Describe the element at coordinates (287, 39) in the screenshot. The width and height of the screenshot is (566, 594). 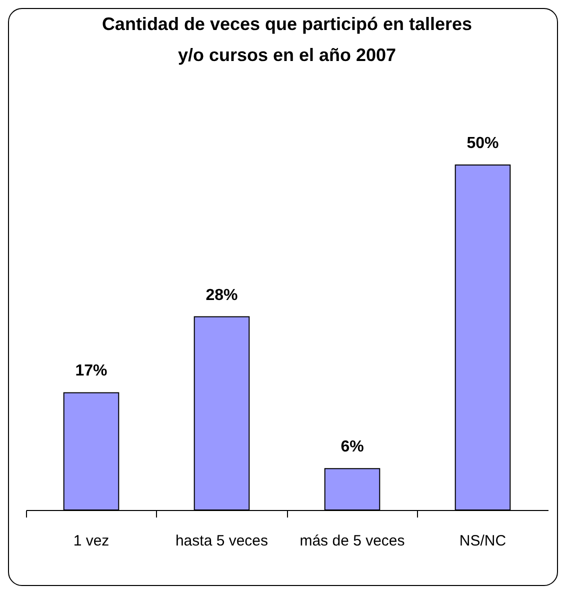
I see `chart-title: Cantidad de veces que participó en talleres y/o cursos en el año 2007` at that location.